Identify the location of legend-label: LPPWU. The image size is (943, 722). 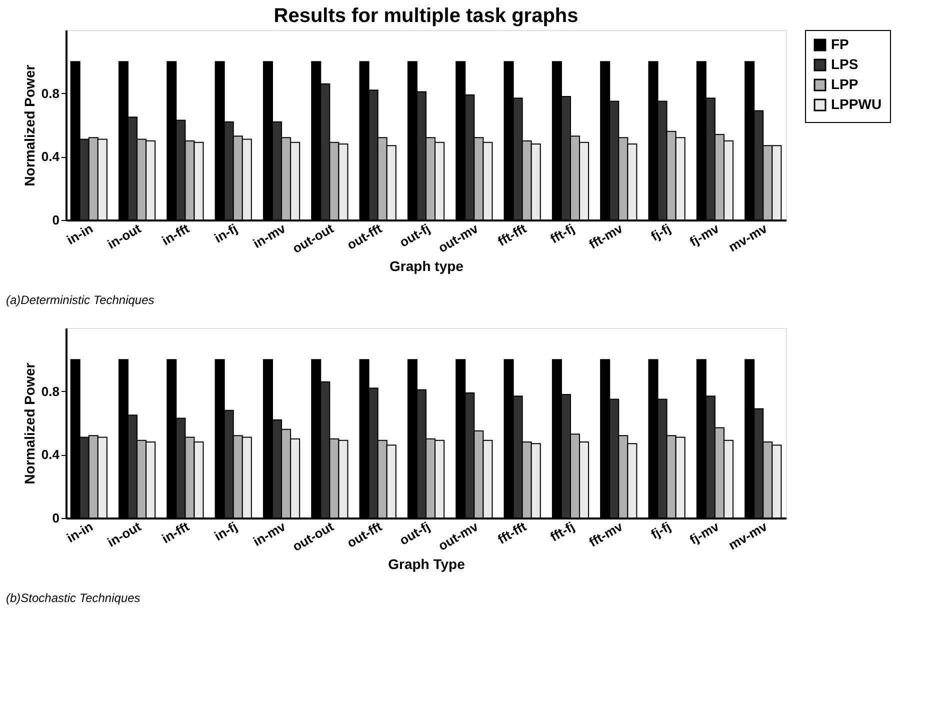
(856, 104).